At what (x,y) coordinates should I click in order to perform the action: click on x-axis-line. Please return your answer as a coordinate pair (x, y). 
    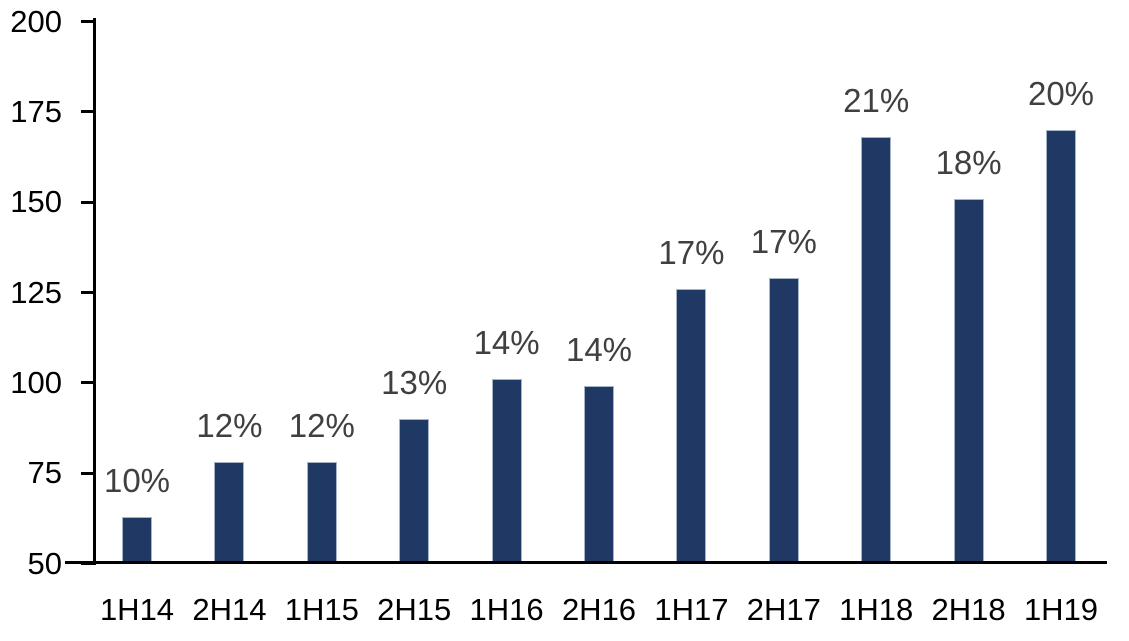
    Looking at the image, I should click on (586, 562).